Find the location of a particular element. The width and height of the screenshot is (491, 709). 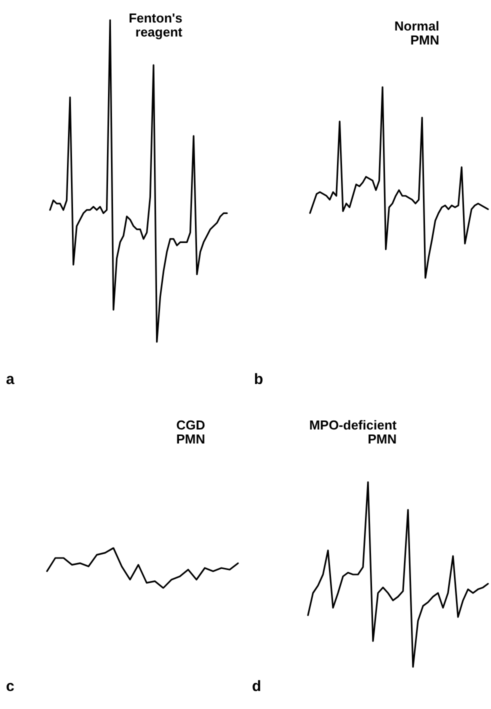

chart-title: Fenton's reagent is located at coordinates (156, 25).